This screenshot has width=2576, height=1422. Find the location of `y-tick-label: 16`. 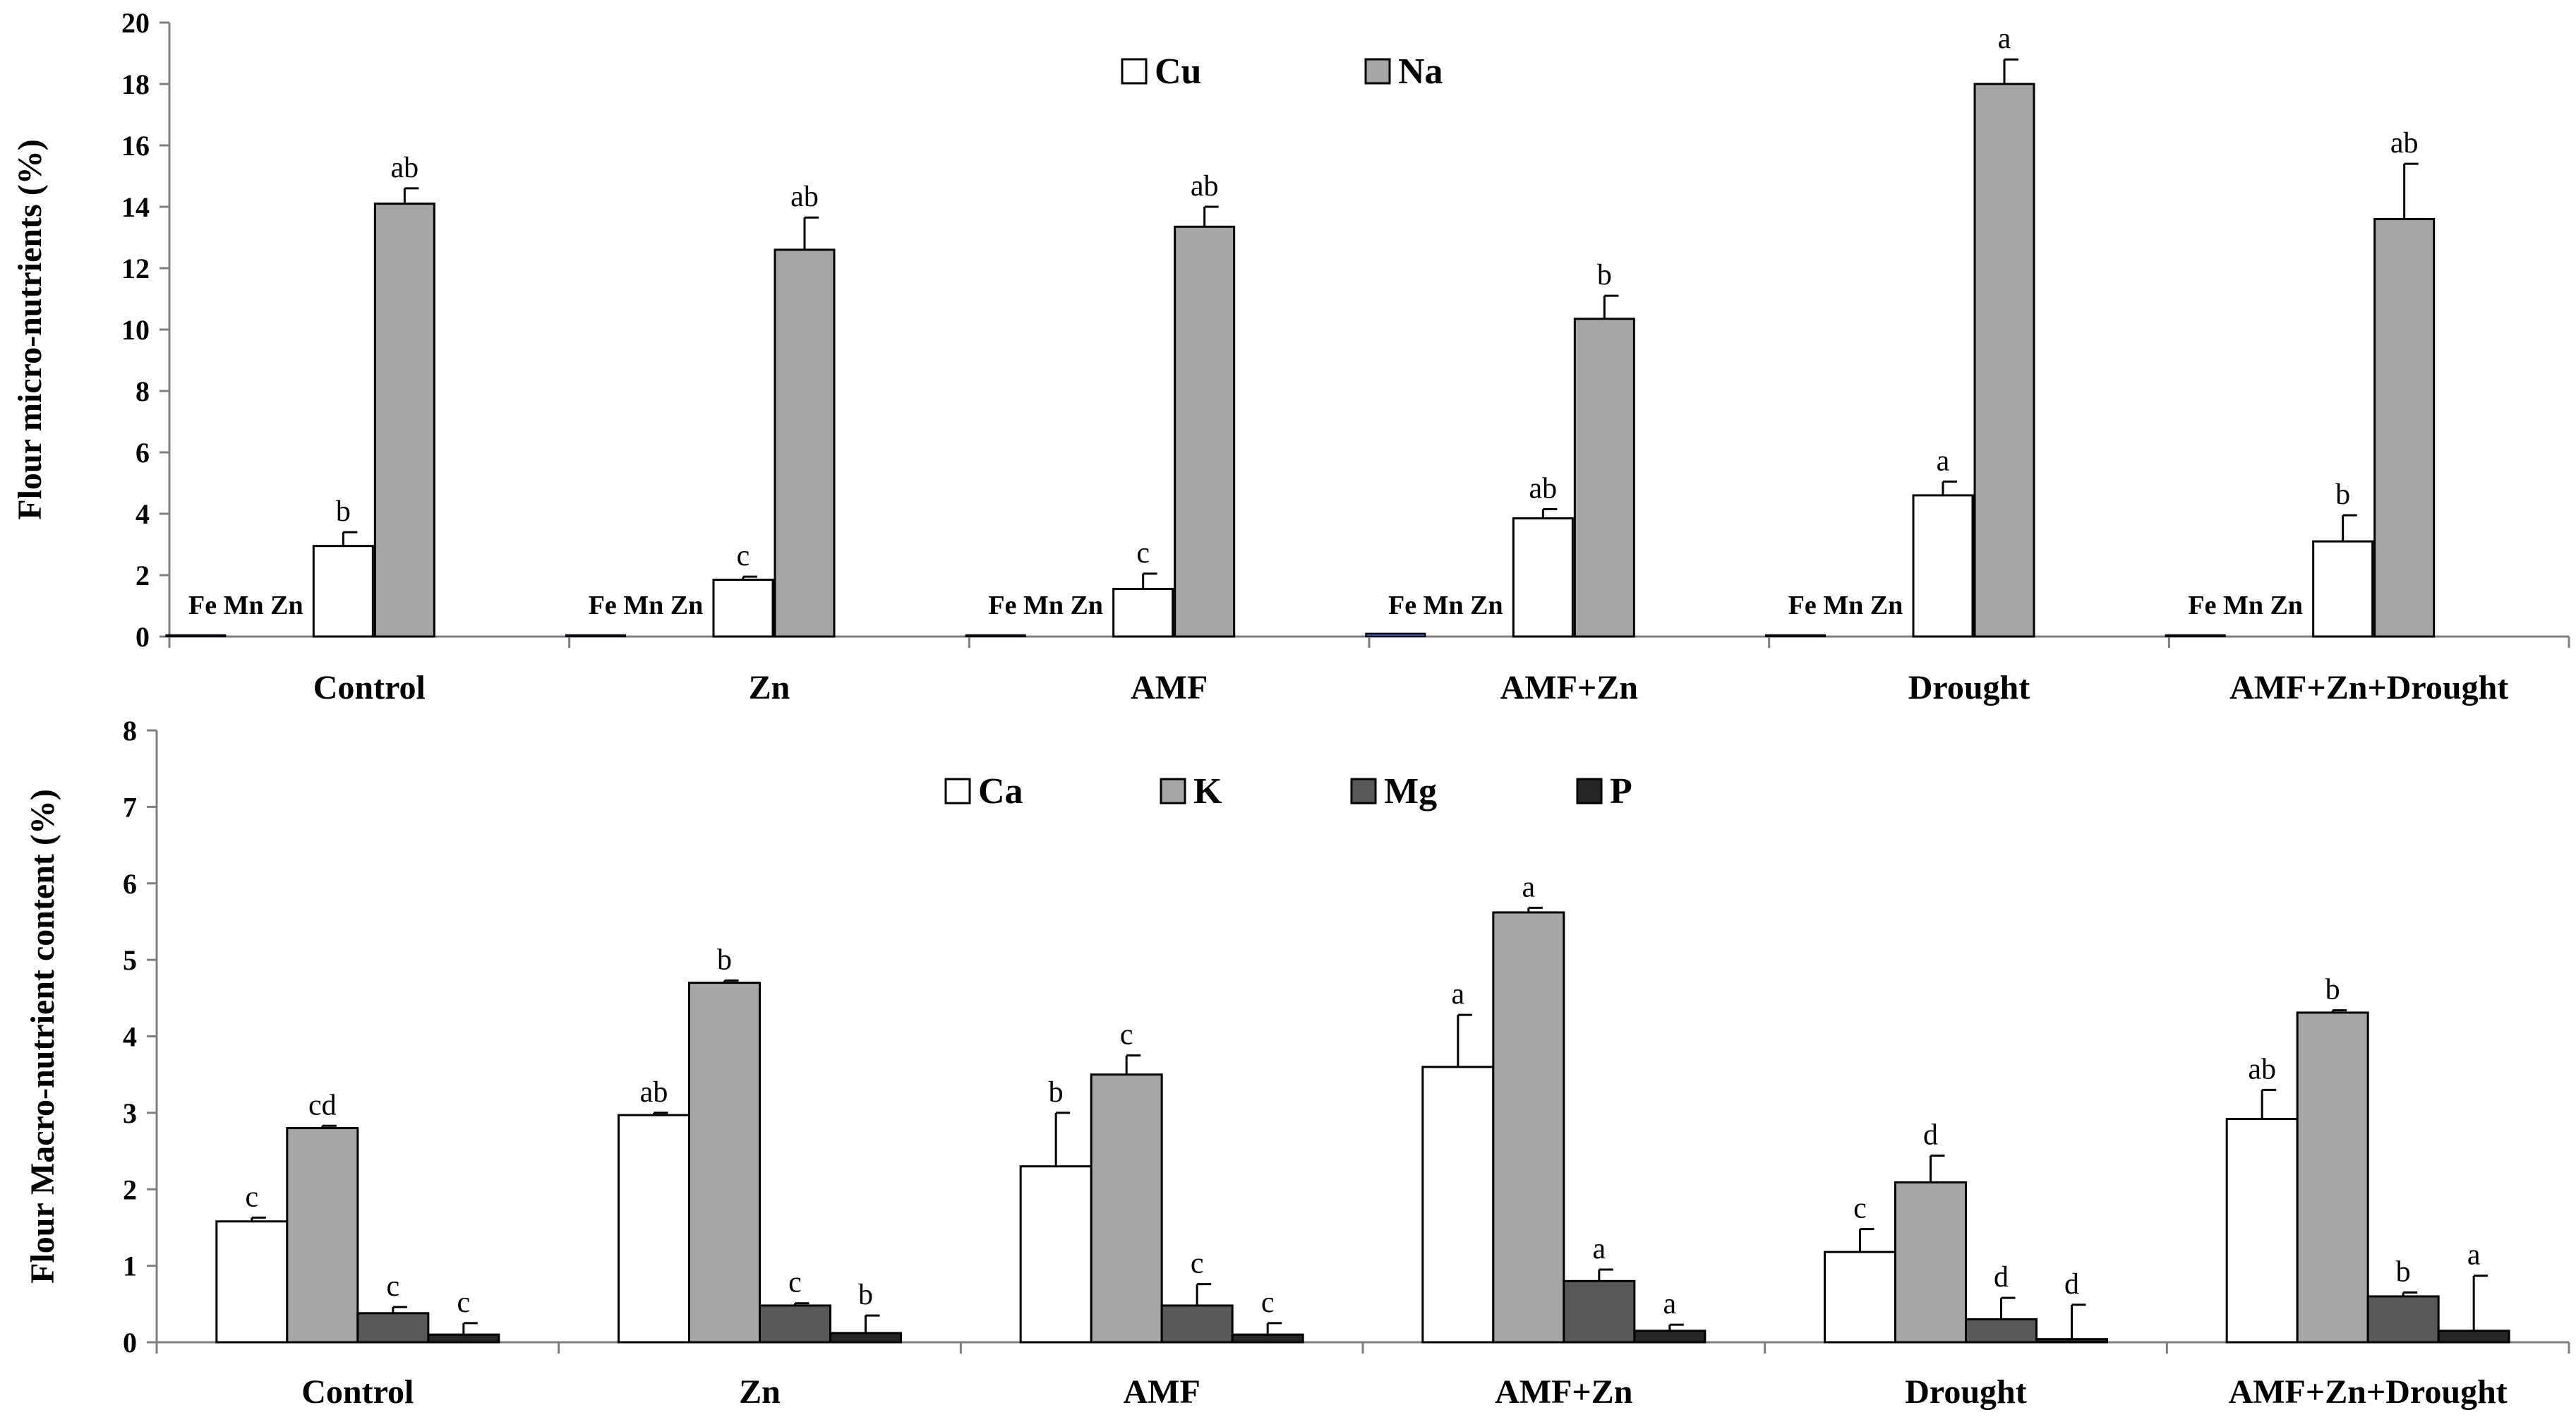

y-tick-label: 16 is located at coordinates (135, 146).